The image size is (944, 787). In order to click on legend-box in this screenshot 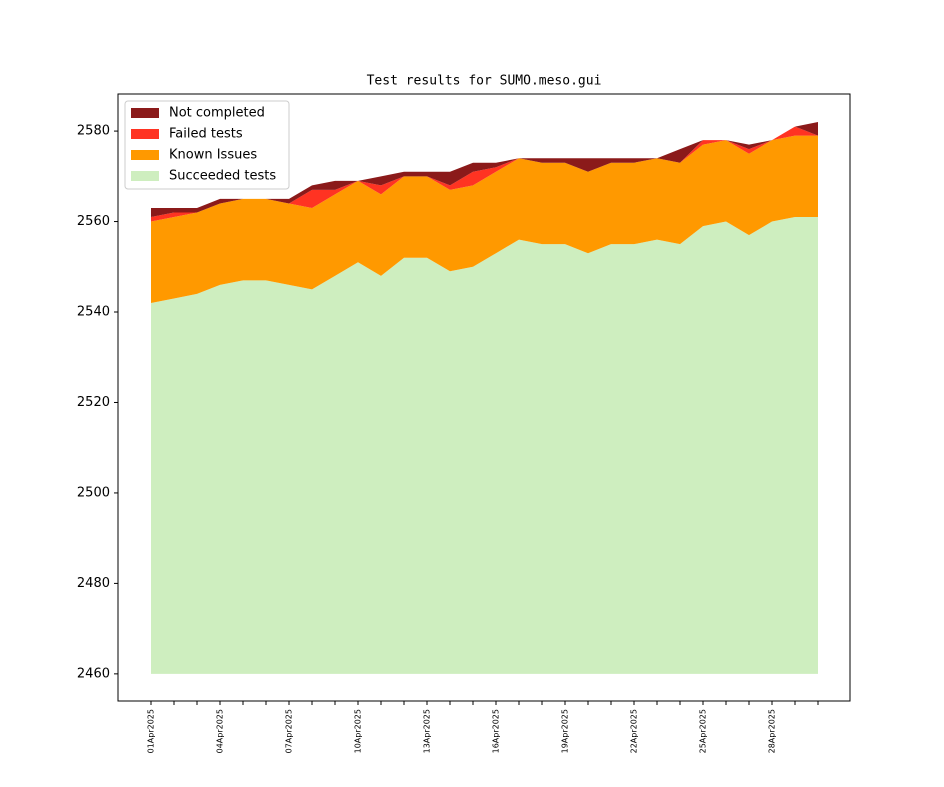, I will do `click(207, 145)`.